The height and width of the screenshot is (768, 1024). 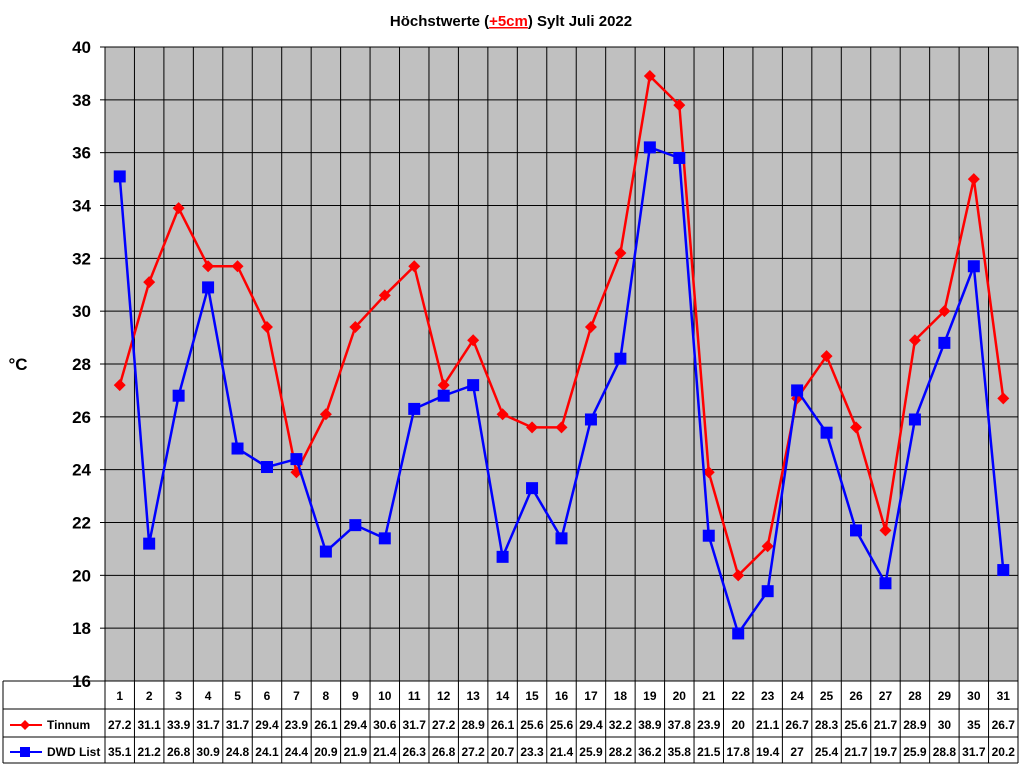 What do you see at coordinates (81, 523) in the screenshot?
I see `y-tick-label: 22` at bounding box center [81, 523].